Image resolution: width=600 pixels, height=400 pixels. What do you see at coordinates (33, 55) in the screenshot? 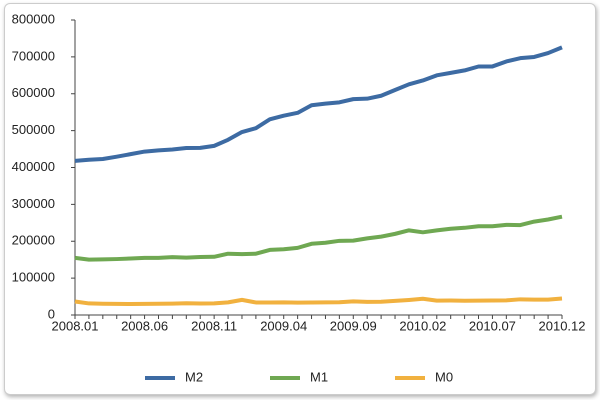
I see `y-tick-label: 700000` at bounding box center [33, 55].